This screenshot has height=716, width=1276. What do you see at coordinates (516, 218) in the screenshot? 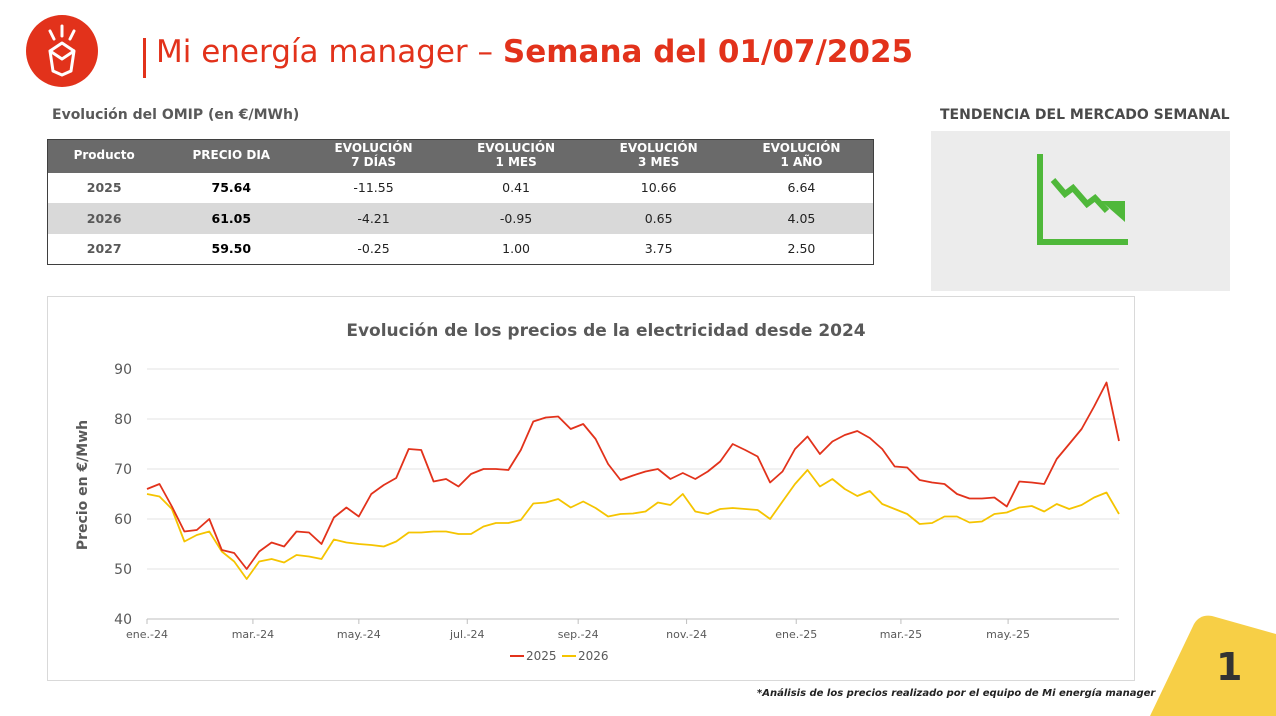
I see `evolution-1m-cell: -0.95` at bounding box center [516, 218].